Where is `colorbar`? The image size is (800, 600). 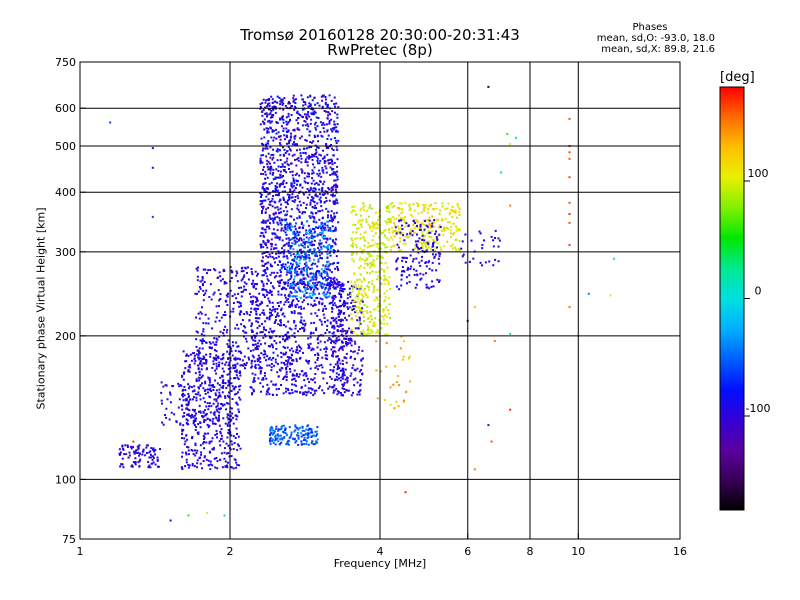
colorbar is located at coordinates (732, 298).